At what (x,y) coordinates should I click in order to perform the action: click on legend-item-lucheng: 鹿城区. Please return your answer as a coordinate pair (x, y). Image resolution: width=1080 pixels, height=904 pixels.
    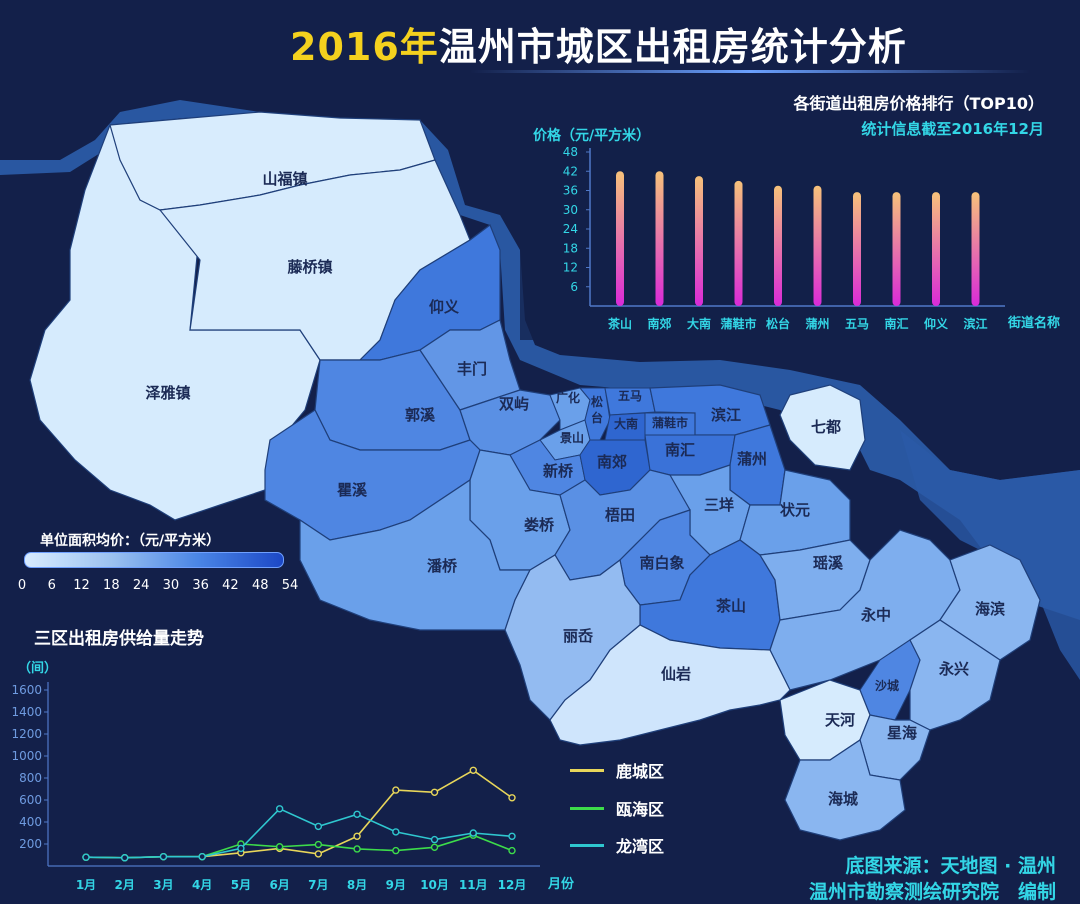
    Looking at the image, I should click on (617, 769).